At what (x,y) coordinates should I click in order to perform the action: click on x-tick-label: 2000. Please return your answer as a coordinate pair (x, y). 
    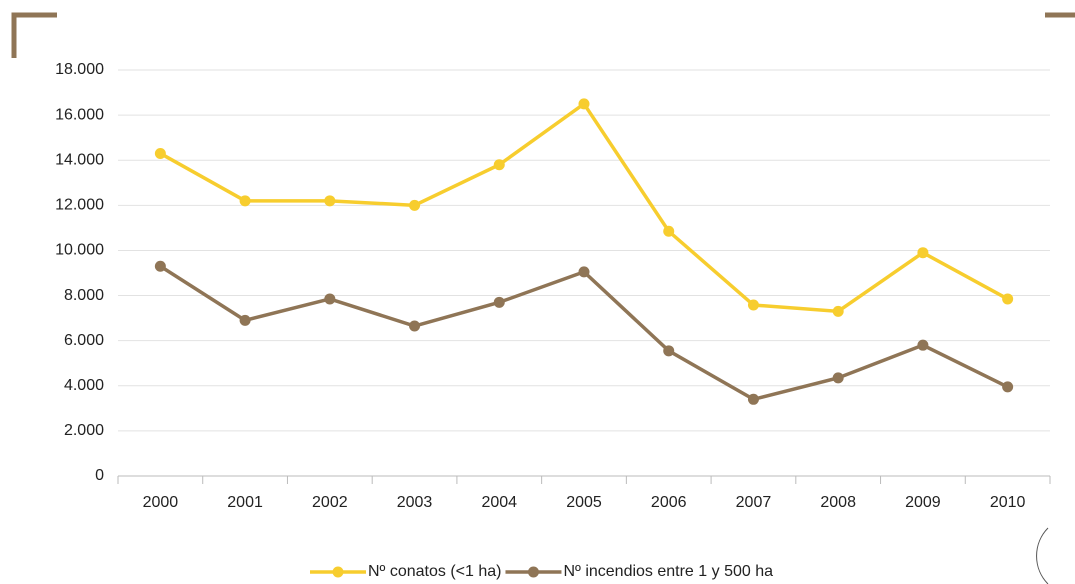
    Looking at the image, I should click on (161, 502).